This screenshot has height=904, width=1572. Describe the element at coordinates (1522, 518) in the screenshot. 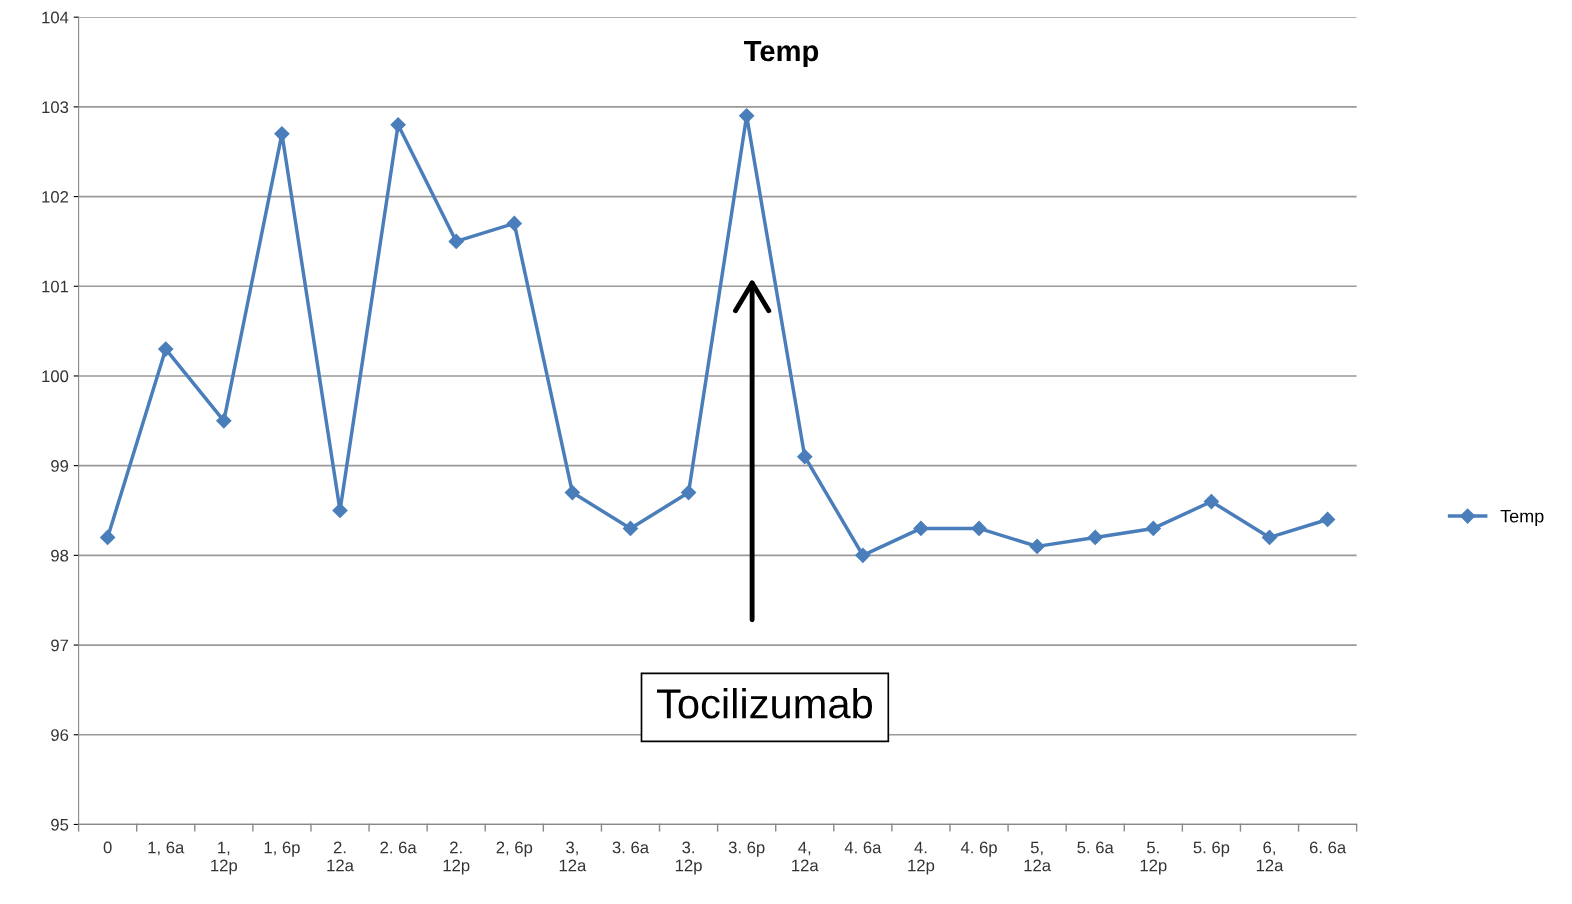

I see `legend-label: Temp` at that location.